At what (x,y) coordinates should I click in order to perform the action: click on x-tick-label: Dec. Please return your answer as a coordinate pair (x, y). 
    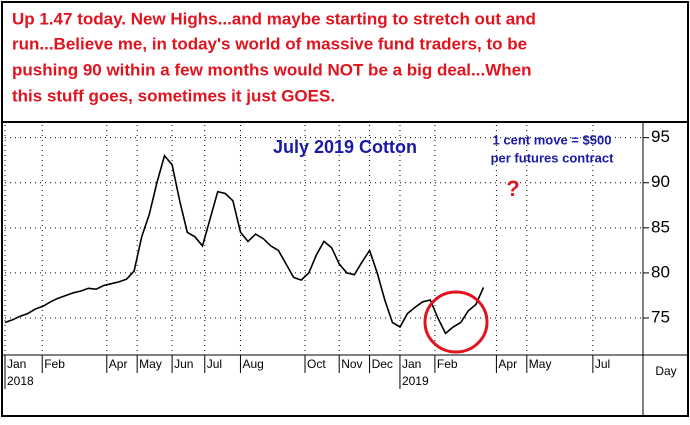
    Looking at the image, I should click on (382, 364).